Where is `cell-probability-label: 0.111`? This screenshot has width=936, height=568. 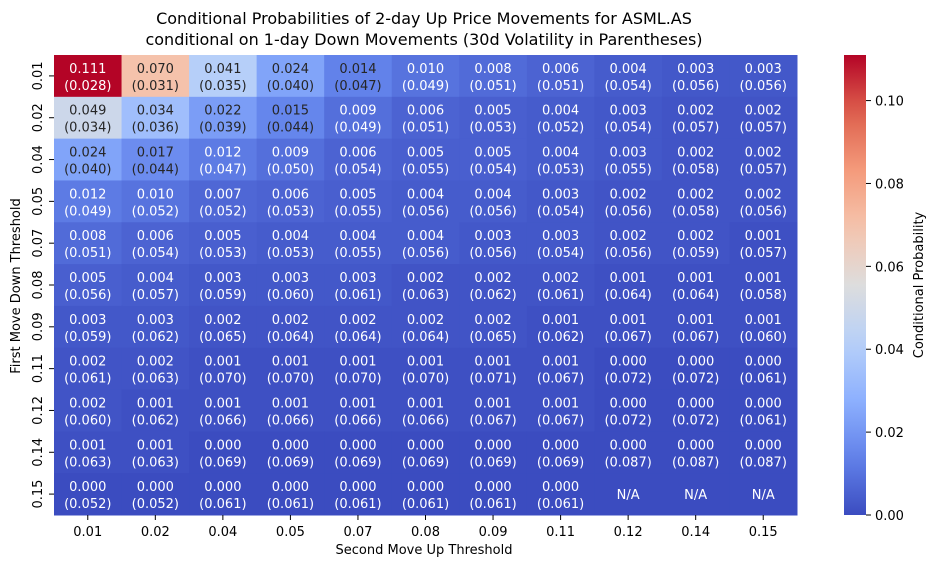
cell-probability-label: 0.111 is located at coordinates (87, 69).